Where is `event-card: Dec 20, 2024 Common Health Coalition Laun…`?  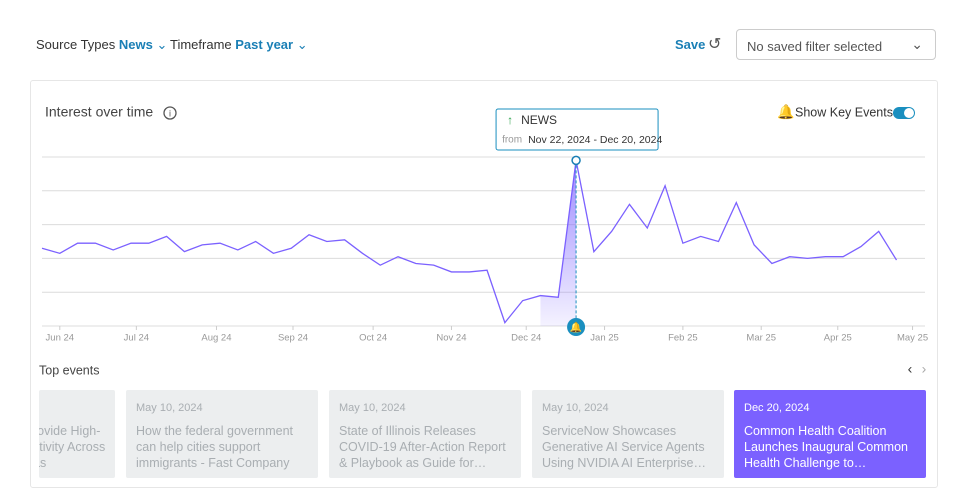
event-card: Dec 20, 2024 Common Health Coalition Laun… is located at coordinates (830, 434).